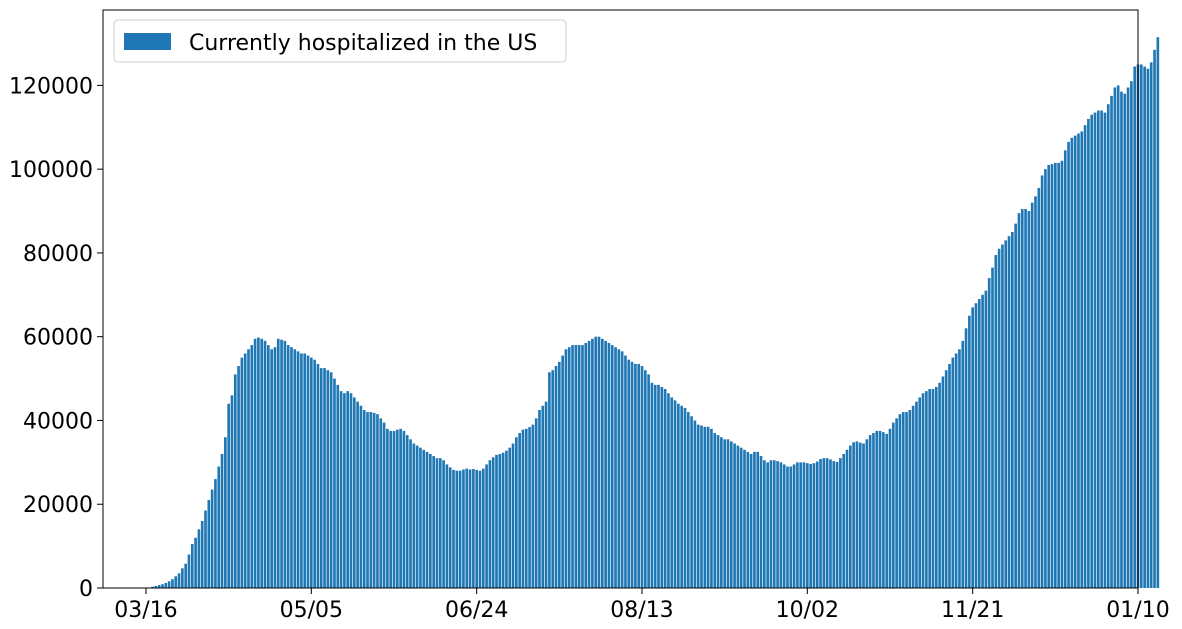 Image resolution: width=1182 pixels, height=629 pixels. I want to click on x-tick-label: 11/21, so click(972, 610).